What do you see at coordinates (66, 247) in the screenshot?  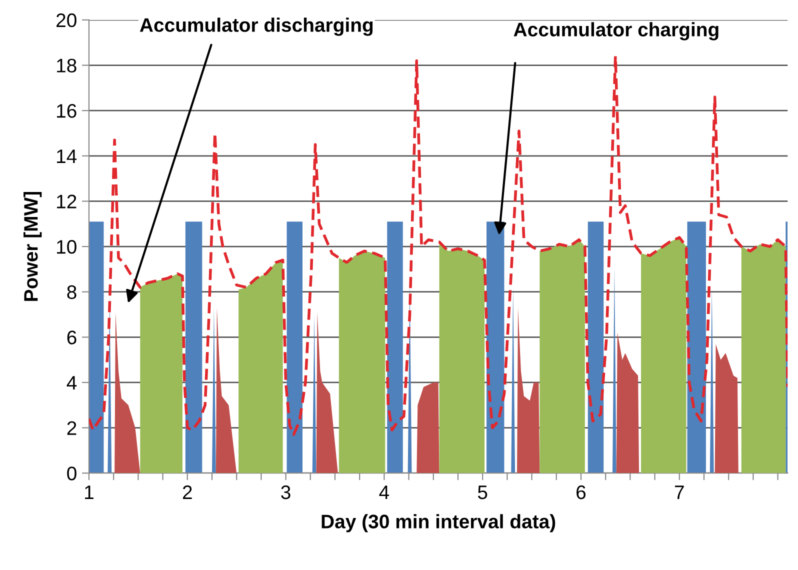 I see `y-tick-label: 10` at bounding box center [66, 247].